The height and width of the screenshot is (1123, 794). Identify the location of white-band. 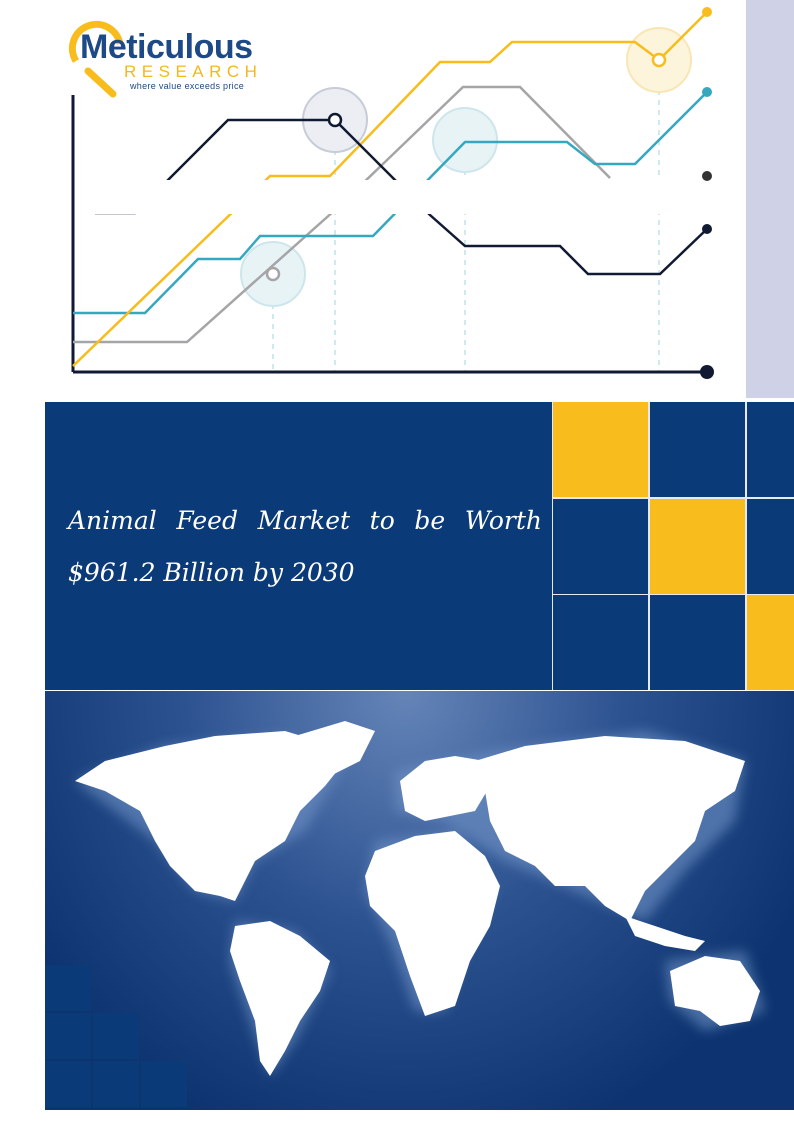
(395, 197).